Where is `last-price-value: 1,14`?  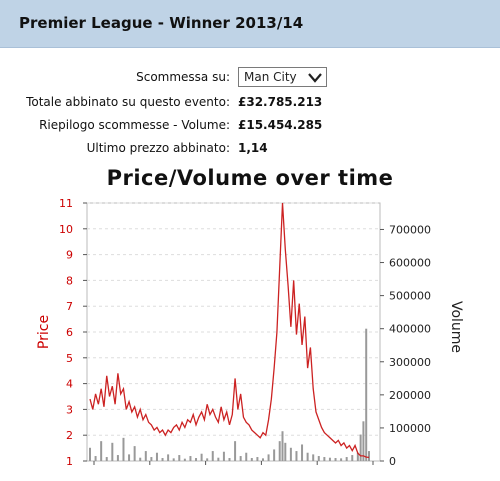
last-price-value: 1,14 is located at coordinates (253, 148).